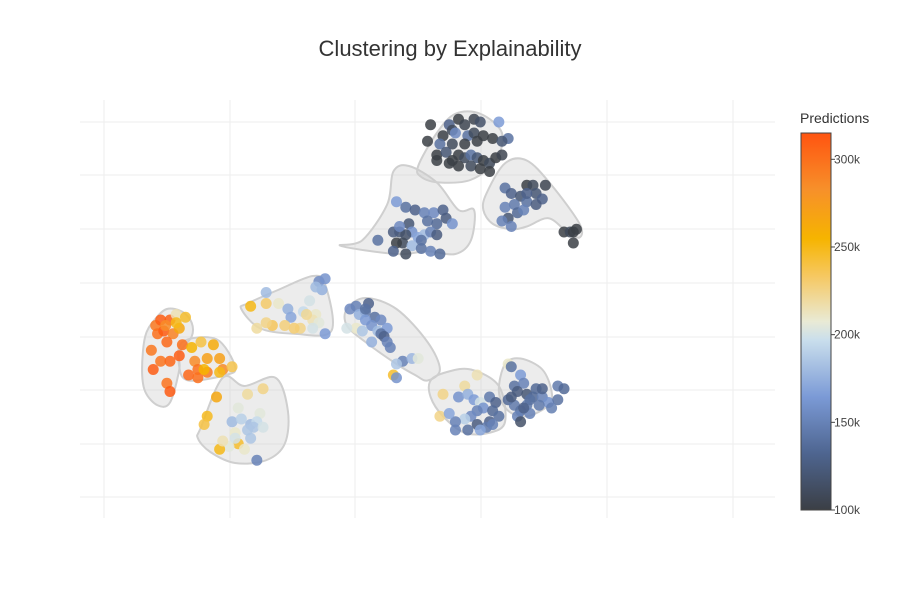  Describe the element at coordinates (847, 335) in the screenshot. I see `colorbar-tick-label: 200k` at that location.